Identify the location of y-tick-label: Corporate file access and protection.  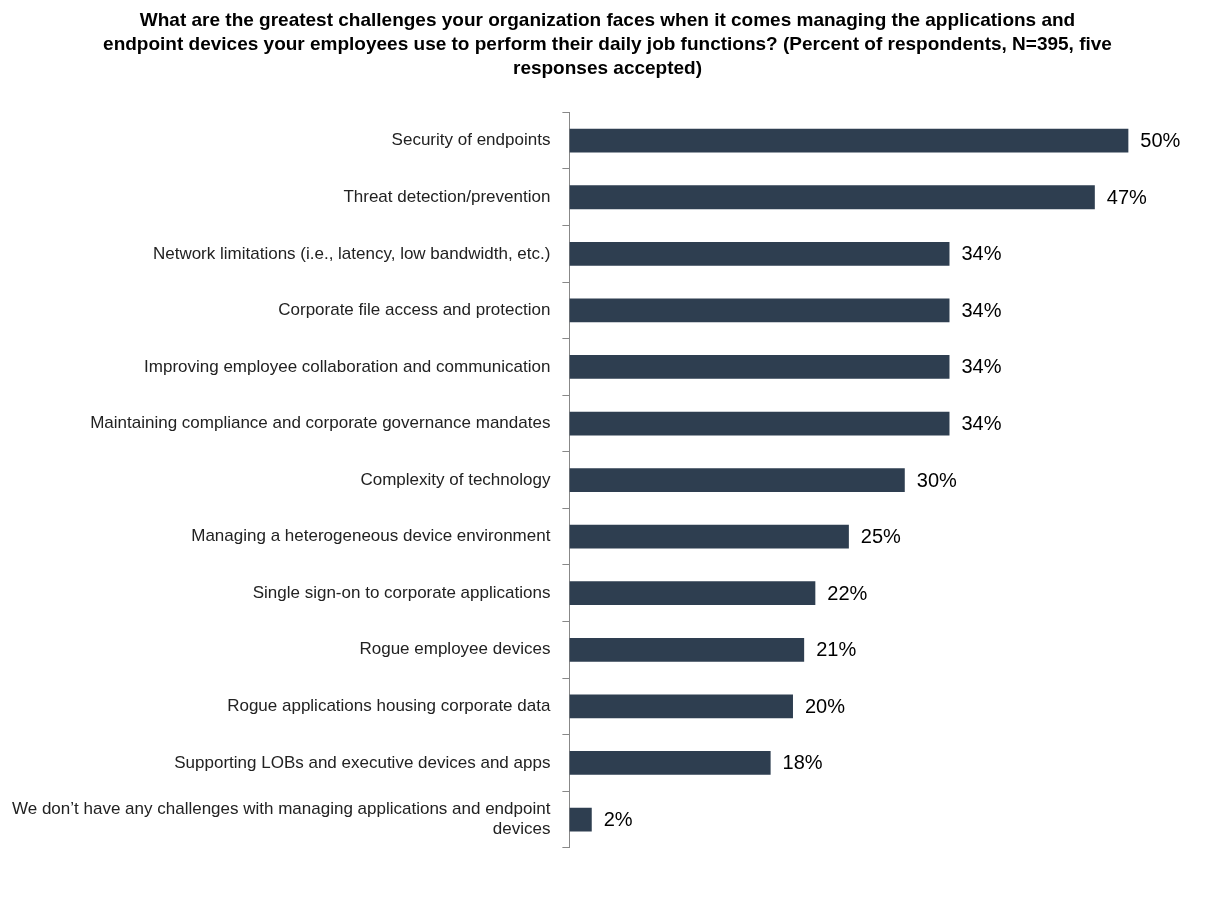
(414, 310).